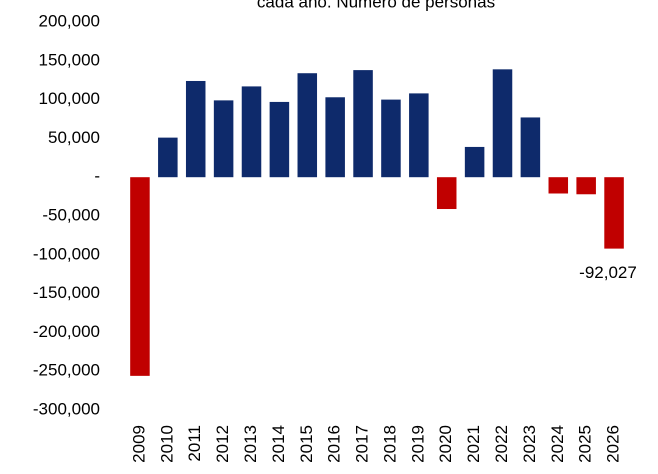  Describe the element at coordinates (608, 272) in the screenshot. I see `value-label: -92,027` at that location.